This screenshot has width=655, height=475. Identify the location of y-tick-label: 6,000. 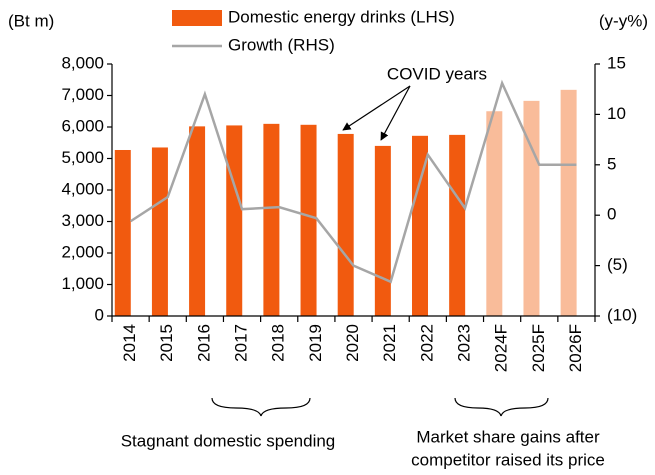
(82, 125).